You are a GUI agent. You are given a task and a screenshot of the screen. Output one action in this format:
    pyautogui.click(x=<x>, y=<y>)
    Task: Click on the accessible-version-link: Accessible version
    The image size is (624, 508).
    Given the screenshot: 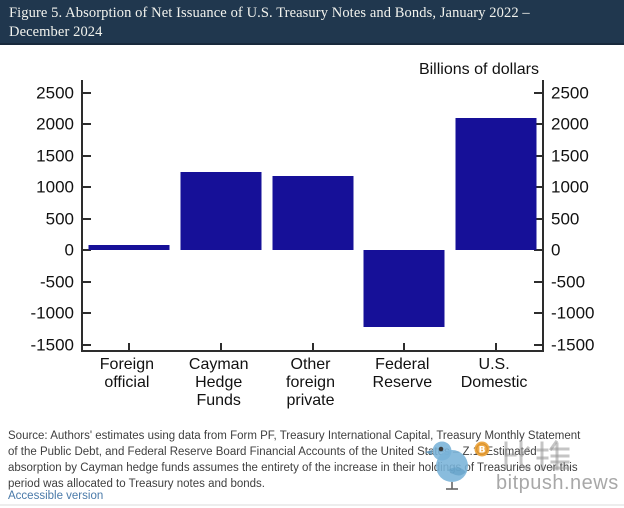 What is the action you would take?
    pyautogui.click(x=56, y=496)
    